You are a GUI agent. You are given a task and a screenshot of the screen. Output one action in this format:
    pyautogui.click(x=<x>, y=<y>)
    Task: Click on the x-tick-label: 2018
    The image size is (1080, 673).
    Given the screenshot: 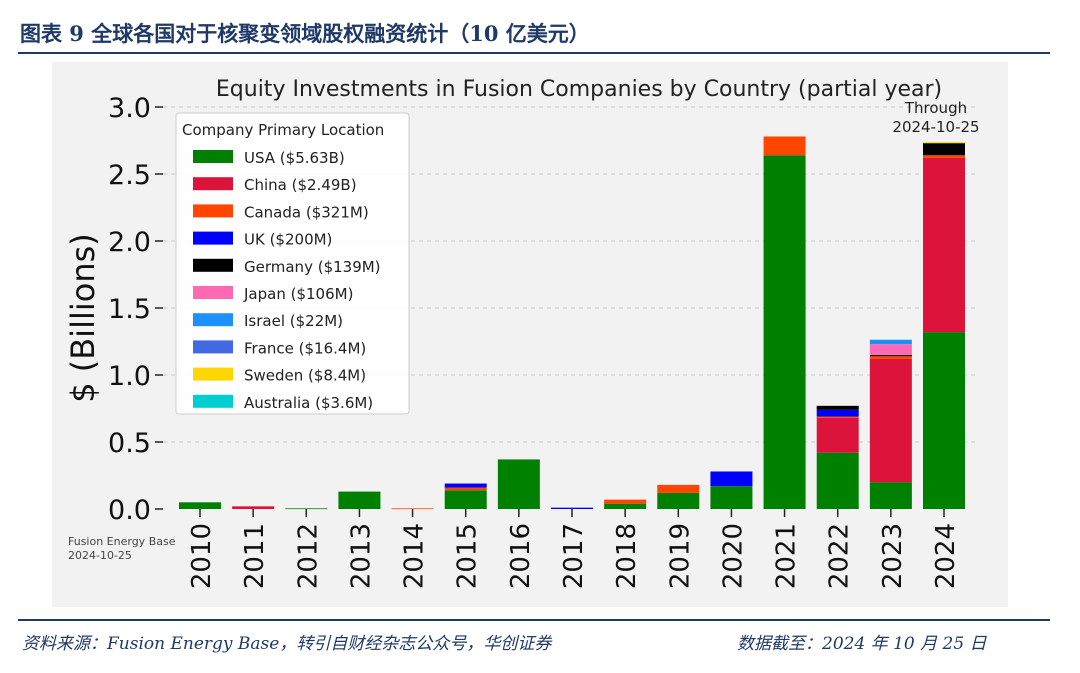 What is the action you would take?
    pyautogui.click(x=627, y=556)
    